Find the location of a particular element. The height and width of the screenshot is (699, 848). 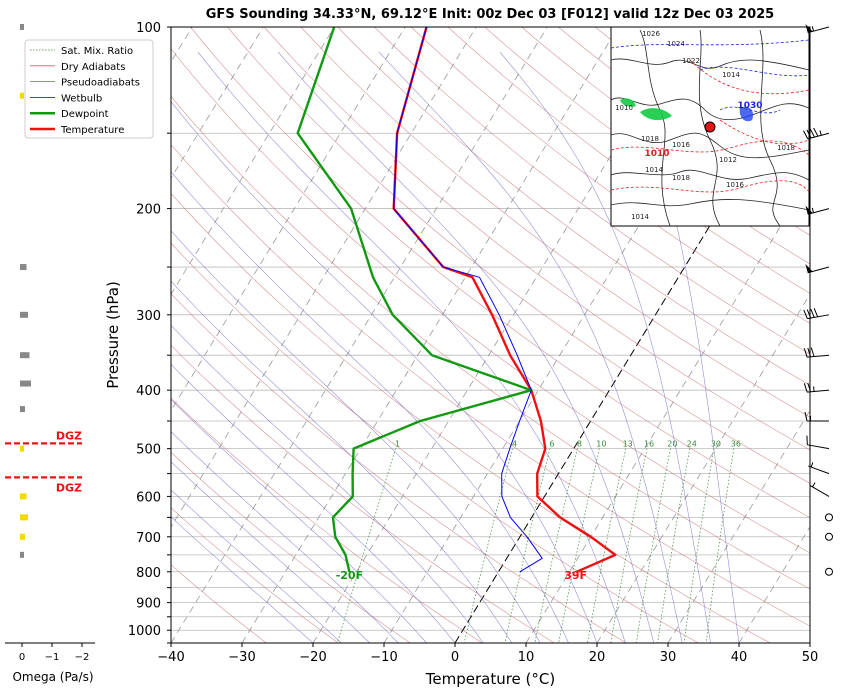

x-tick-label: −30 is located at coordinates (241, 657).